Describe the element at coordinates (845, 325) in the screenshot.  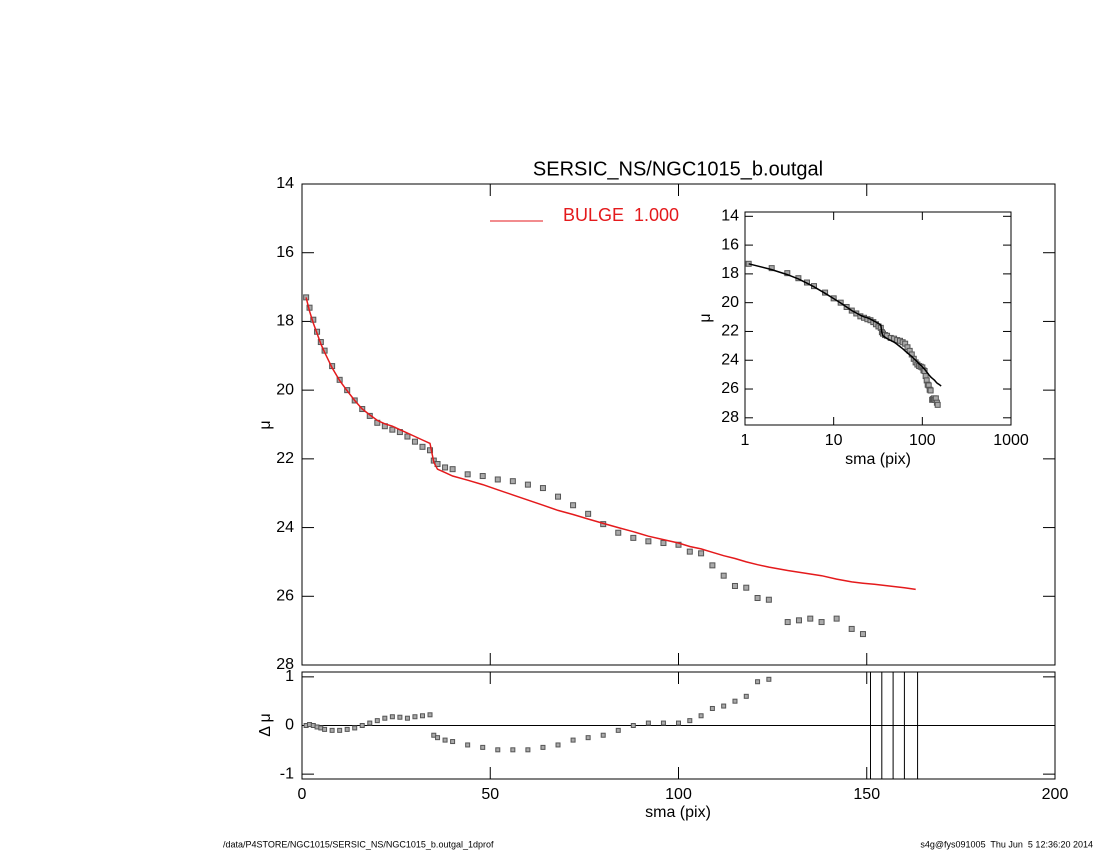
I see `inset-line` at that location.